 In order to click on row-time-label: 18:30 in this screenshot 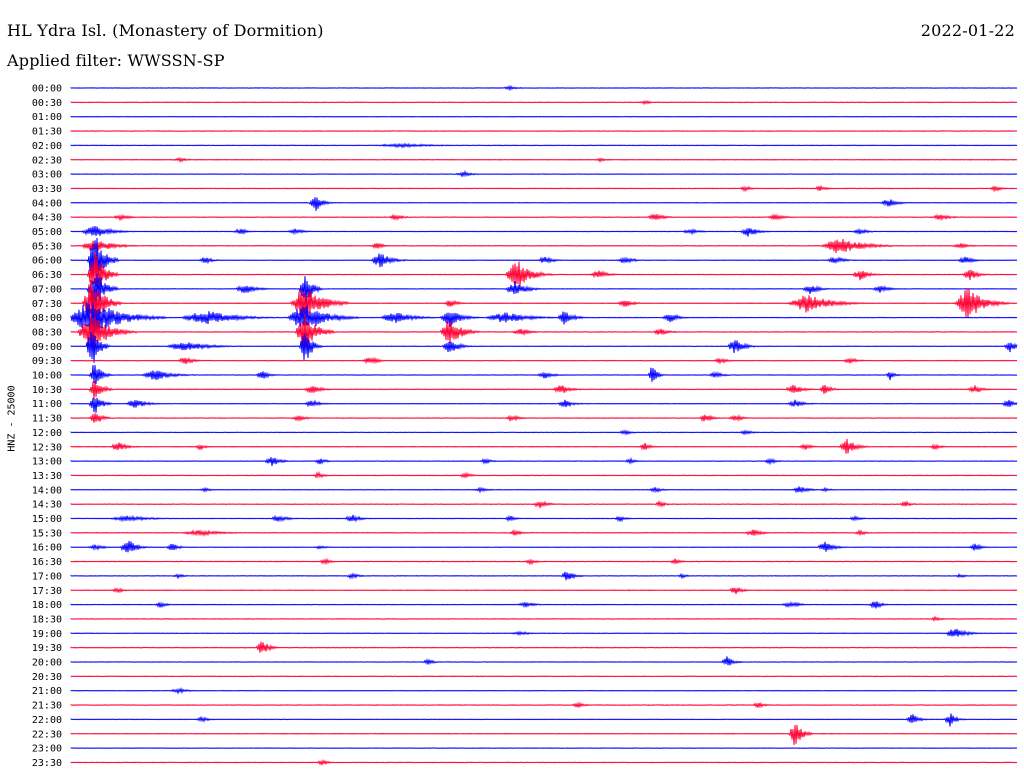, I will do `click(47, 619)`.